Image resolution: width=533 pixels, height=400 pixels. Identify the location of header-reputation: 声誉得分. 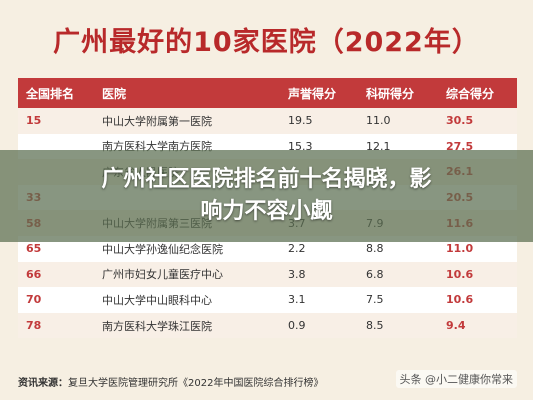
(312, 93).